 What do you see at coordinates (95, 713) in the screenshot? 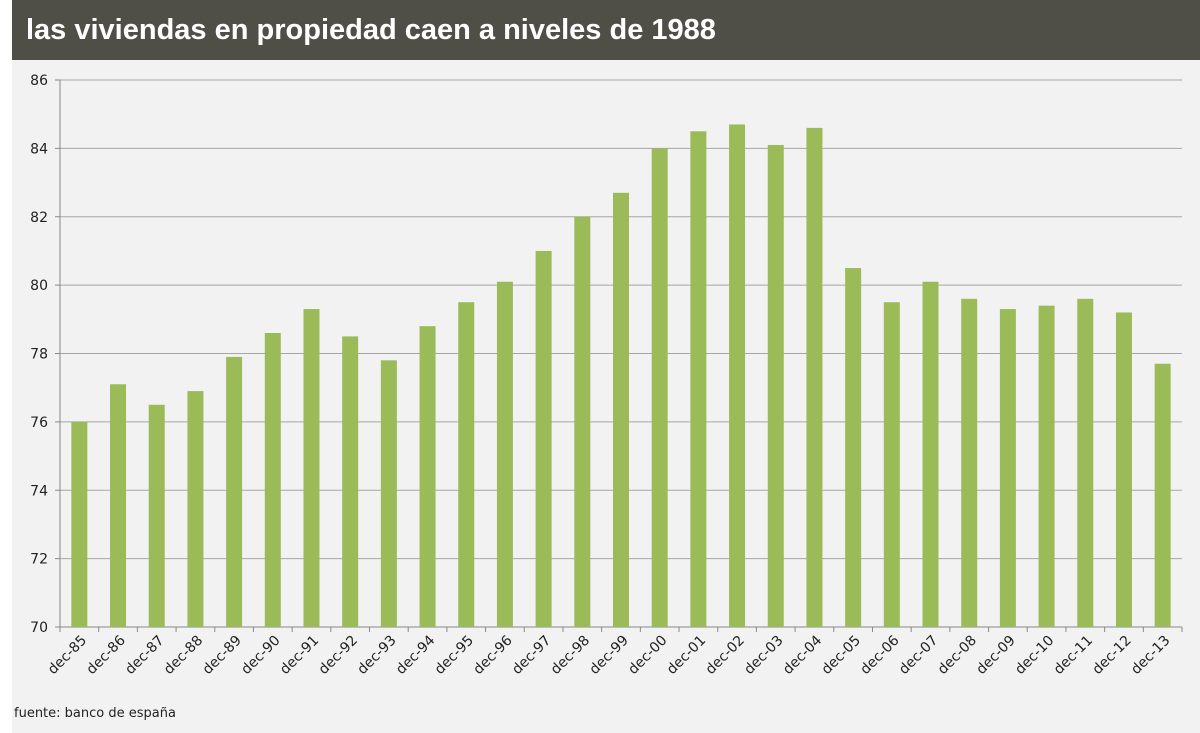
I see `source-note: fuente: banco de españa` at bounding box center [95, 713].